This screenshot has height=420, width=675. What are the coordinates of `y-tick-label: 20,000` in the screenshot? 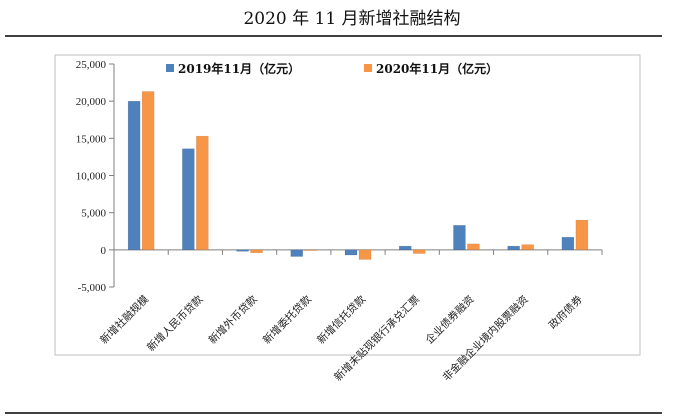 It's located at (91, 102).